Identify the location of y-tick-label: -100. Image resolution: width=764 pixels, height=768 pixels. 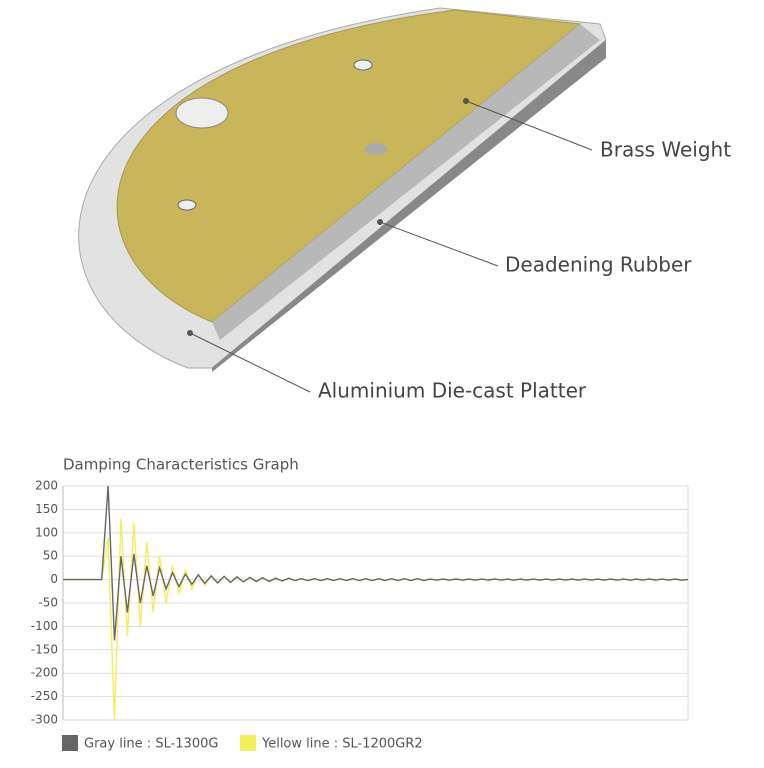
(44, 626).